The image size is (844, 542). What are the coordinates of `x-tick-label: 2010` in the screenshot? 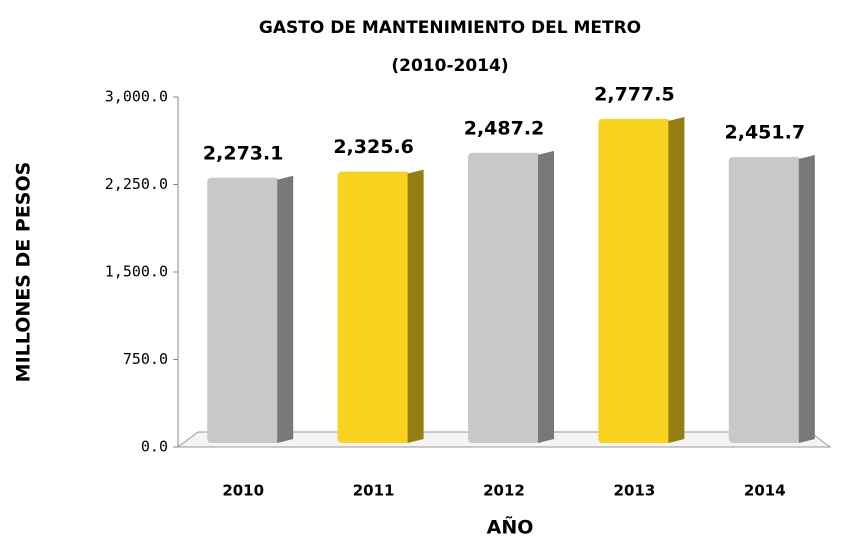 It's located at (243, 491).